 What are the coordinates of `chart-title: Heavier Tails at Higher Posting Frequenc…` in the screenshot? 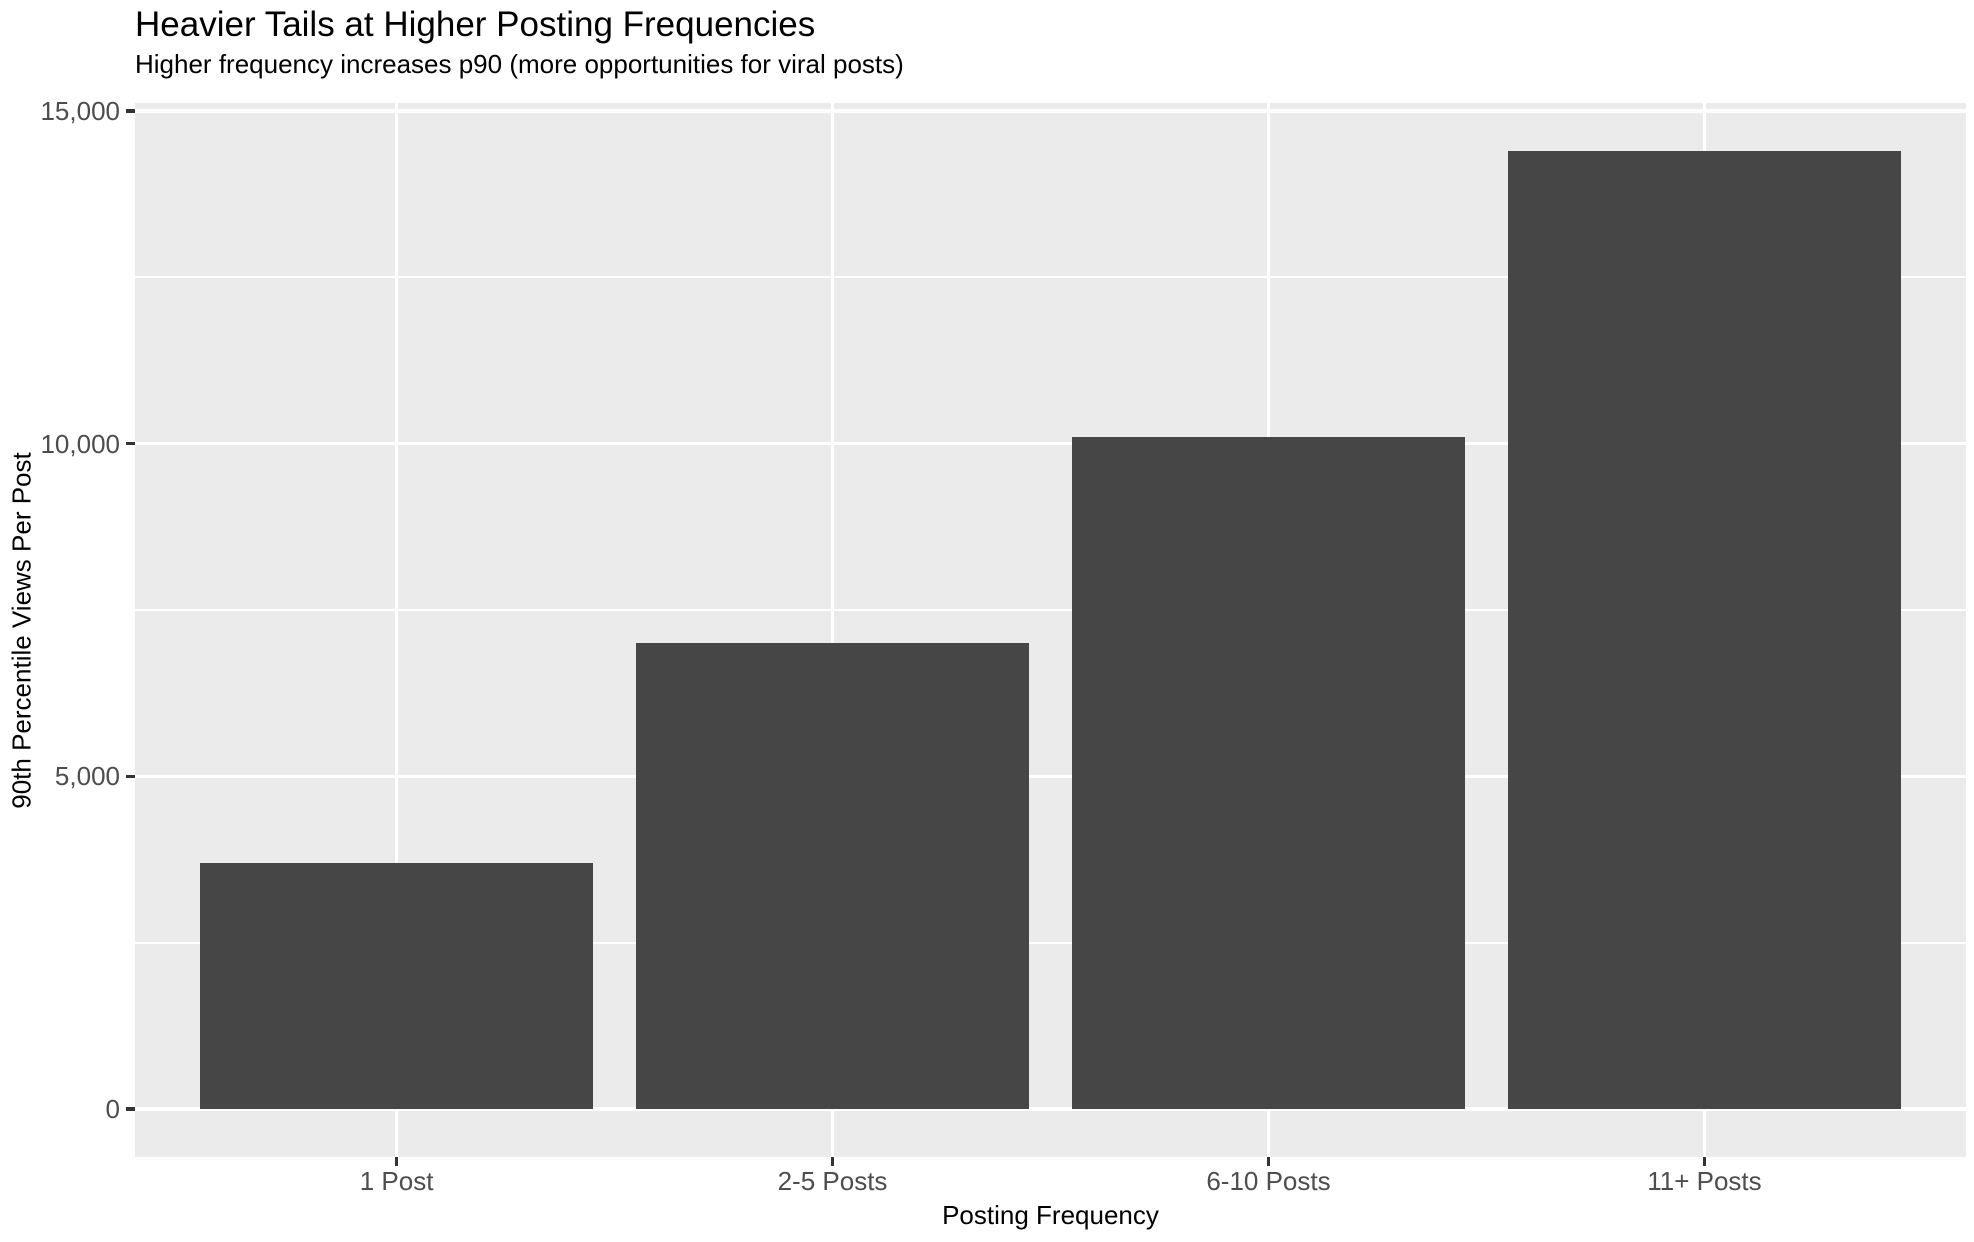 It's located at (475, 24).